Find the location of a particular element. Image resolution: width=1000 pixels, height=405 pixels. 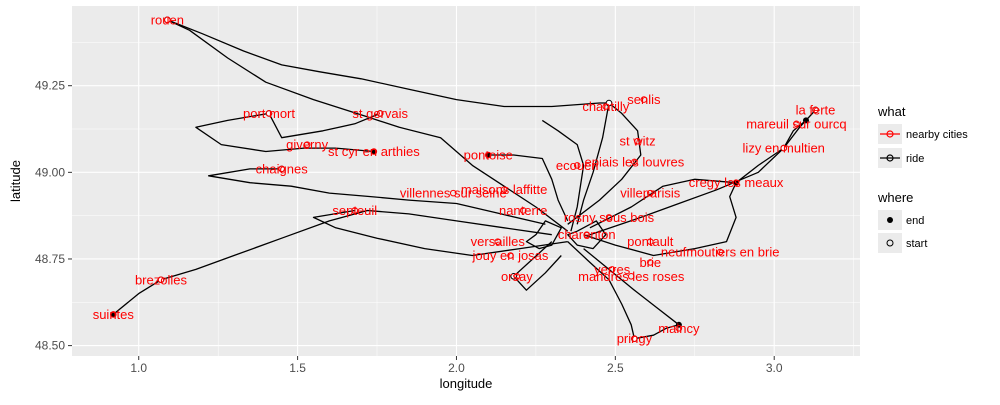

city-label: nanterre is located at coordinates (523, 210).